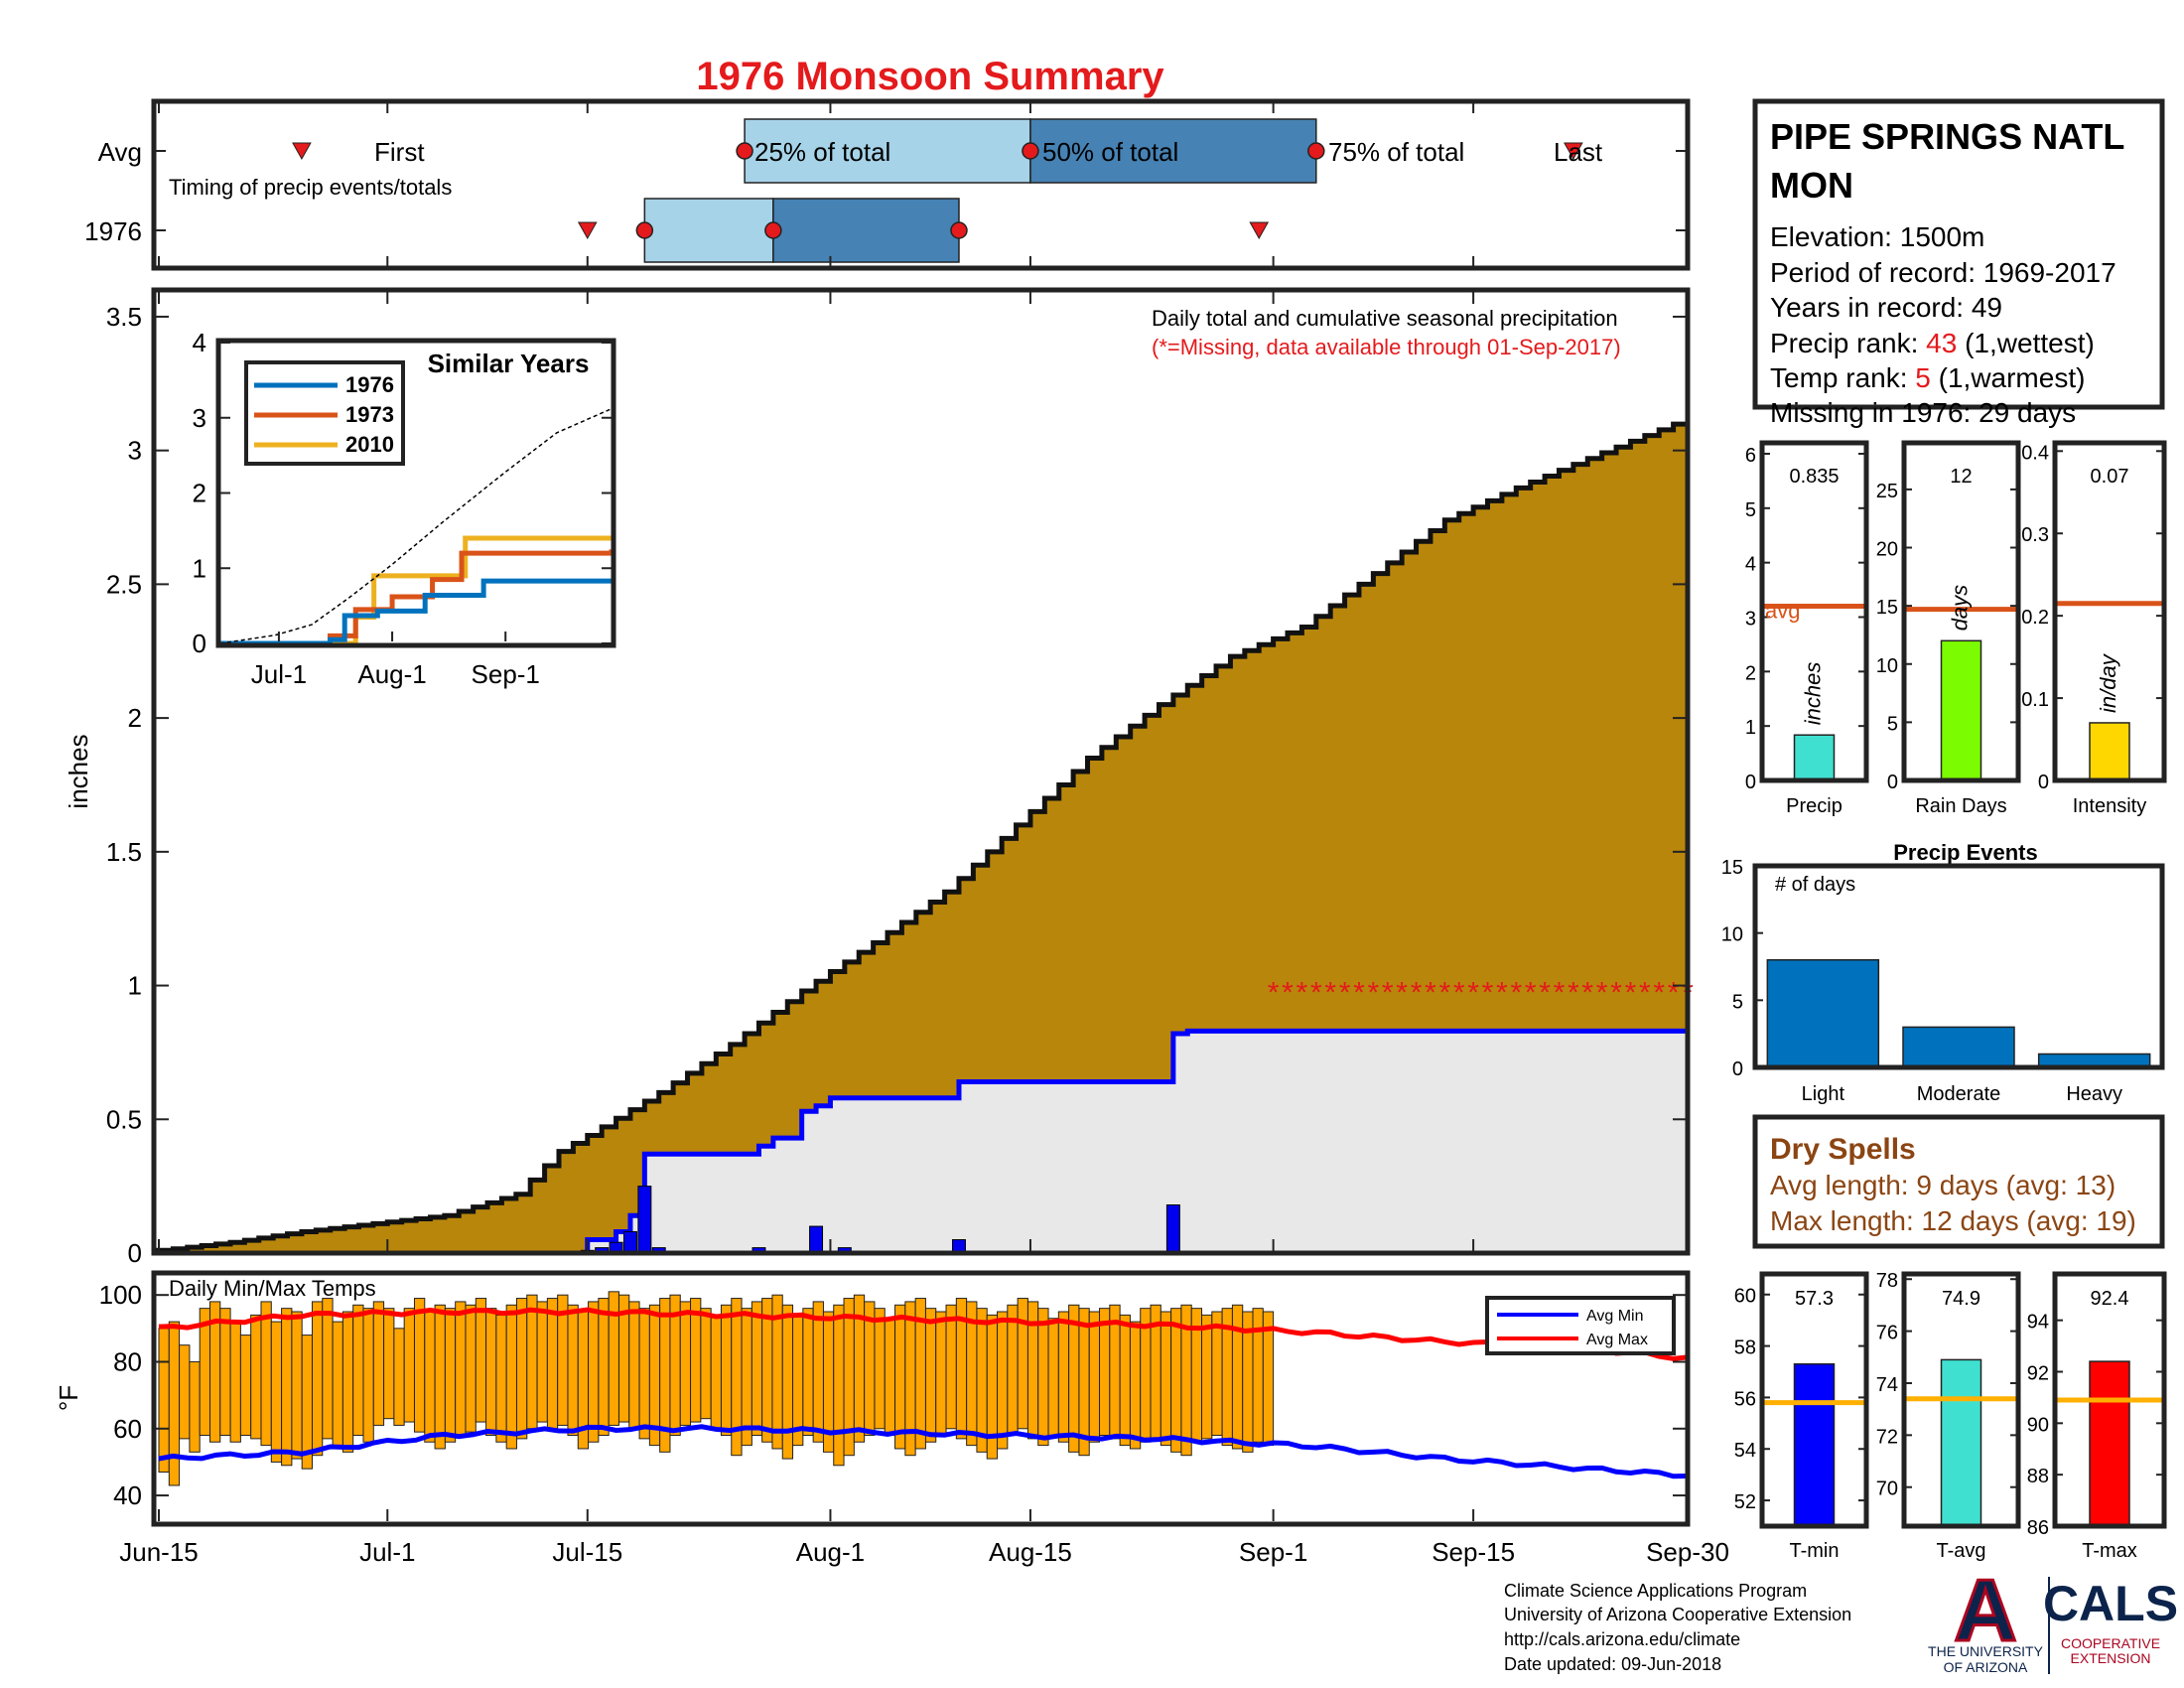  I want to click on timing-label-first: First, so click(399, 152).